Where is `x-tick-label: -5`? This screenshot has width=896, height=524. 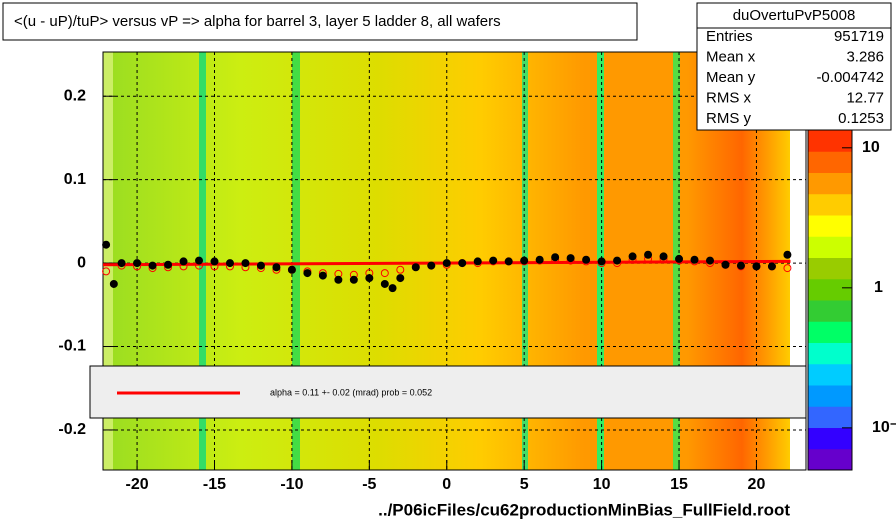
x-tick-label: -5 is located at coordinates (369, 484).